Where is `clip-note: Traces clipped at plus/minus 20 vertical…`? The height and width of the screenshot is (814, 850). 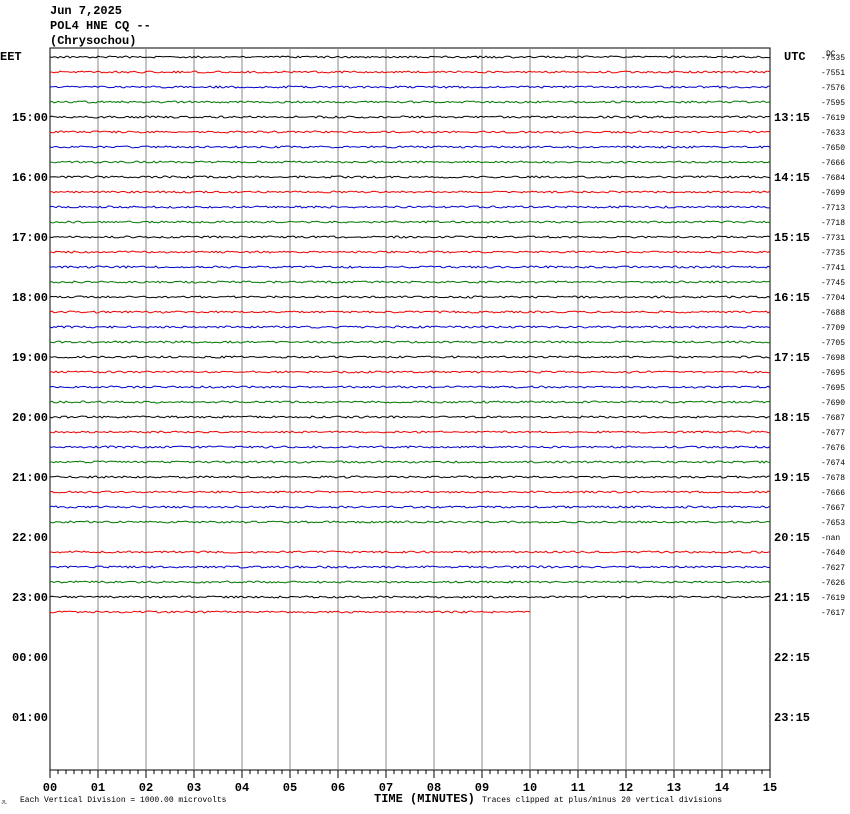
clip-note: Traces clipped at plus/minus 20 vertical… is located at coordinates (602, 800).